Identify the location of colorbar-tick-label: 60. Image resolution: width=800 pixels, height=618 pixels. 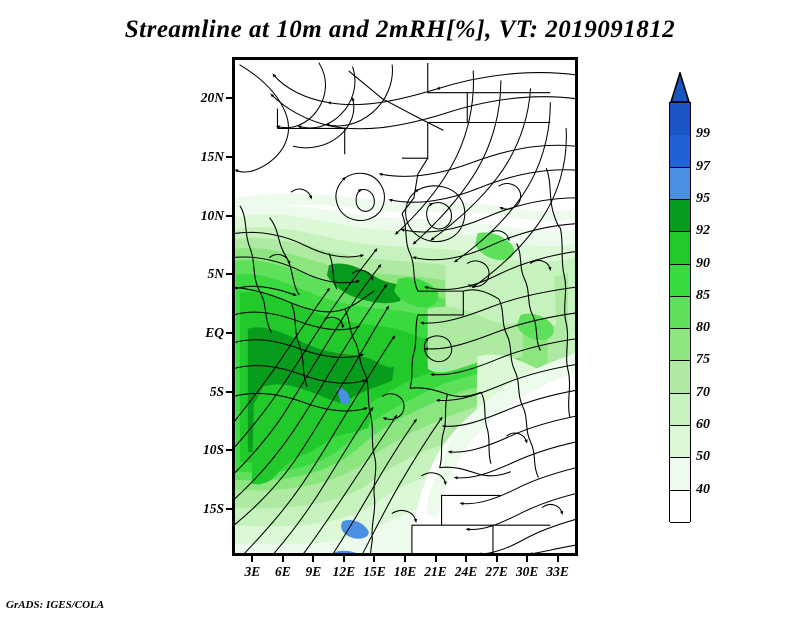
(703, 425).